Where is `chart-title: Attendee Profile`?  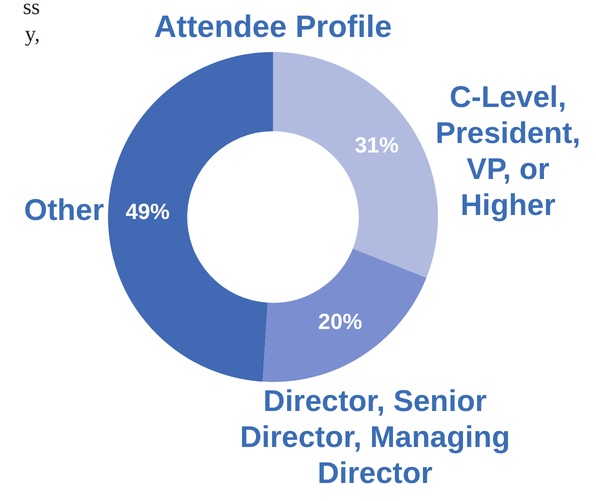 chart-title: Attendee Profile is located at coordinates (273, 26).